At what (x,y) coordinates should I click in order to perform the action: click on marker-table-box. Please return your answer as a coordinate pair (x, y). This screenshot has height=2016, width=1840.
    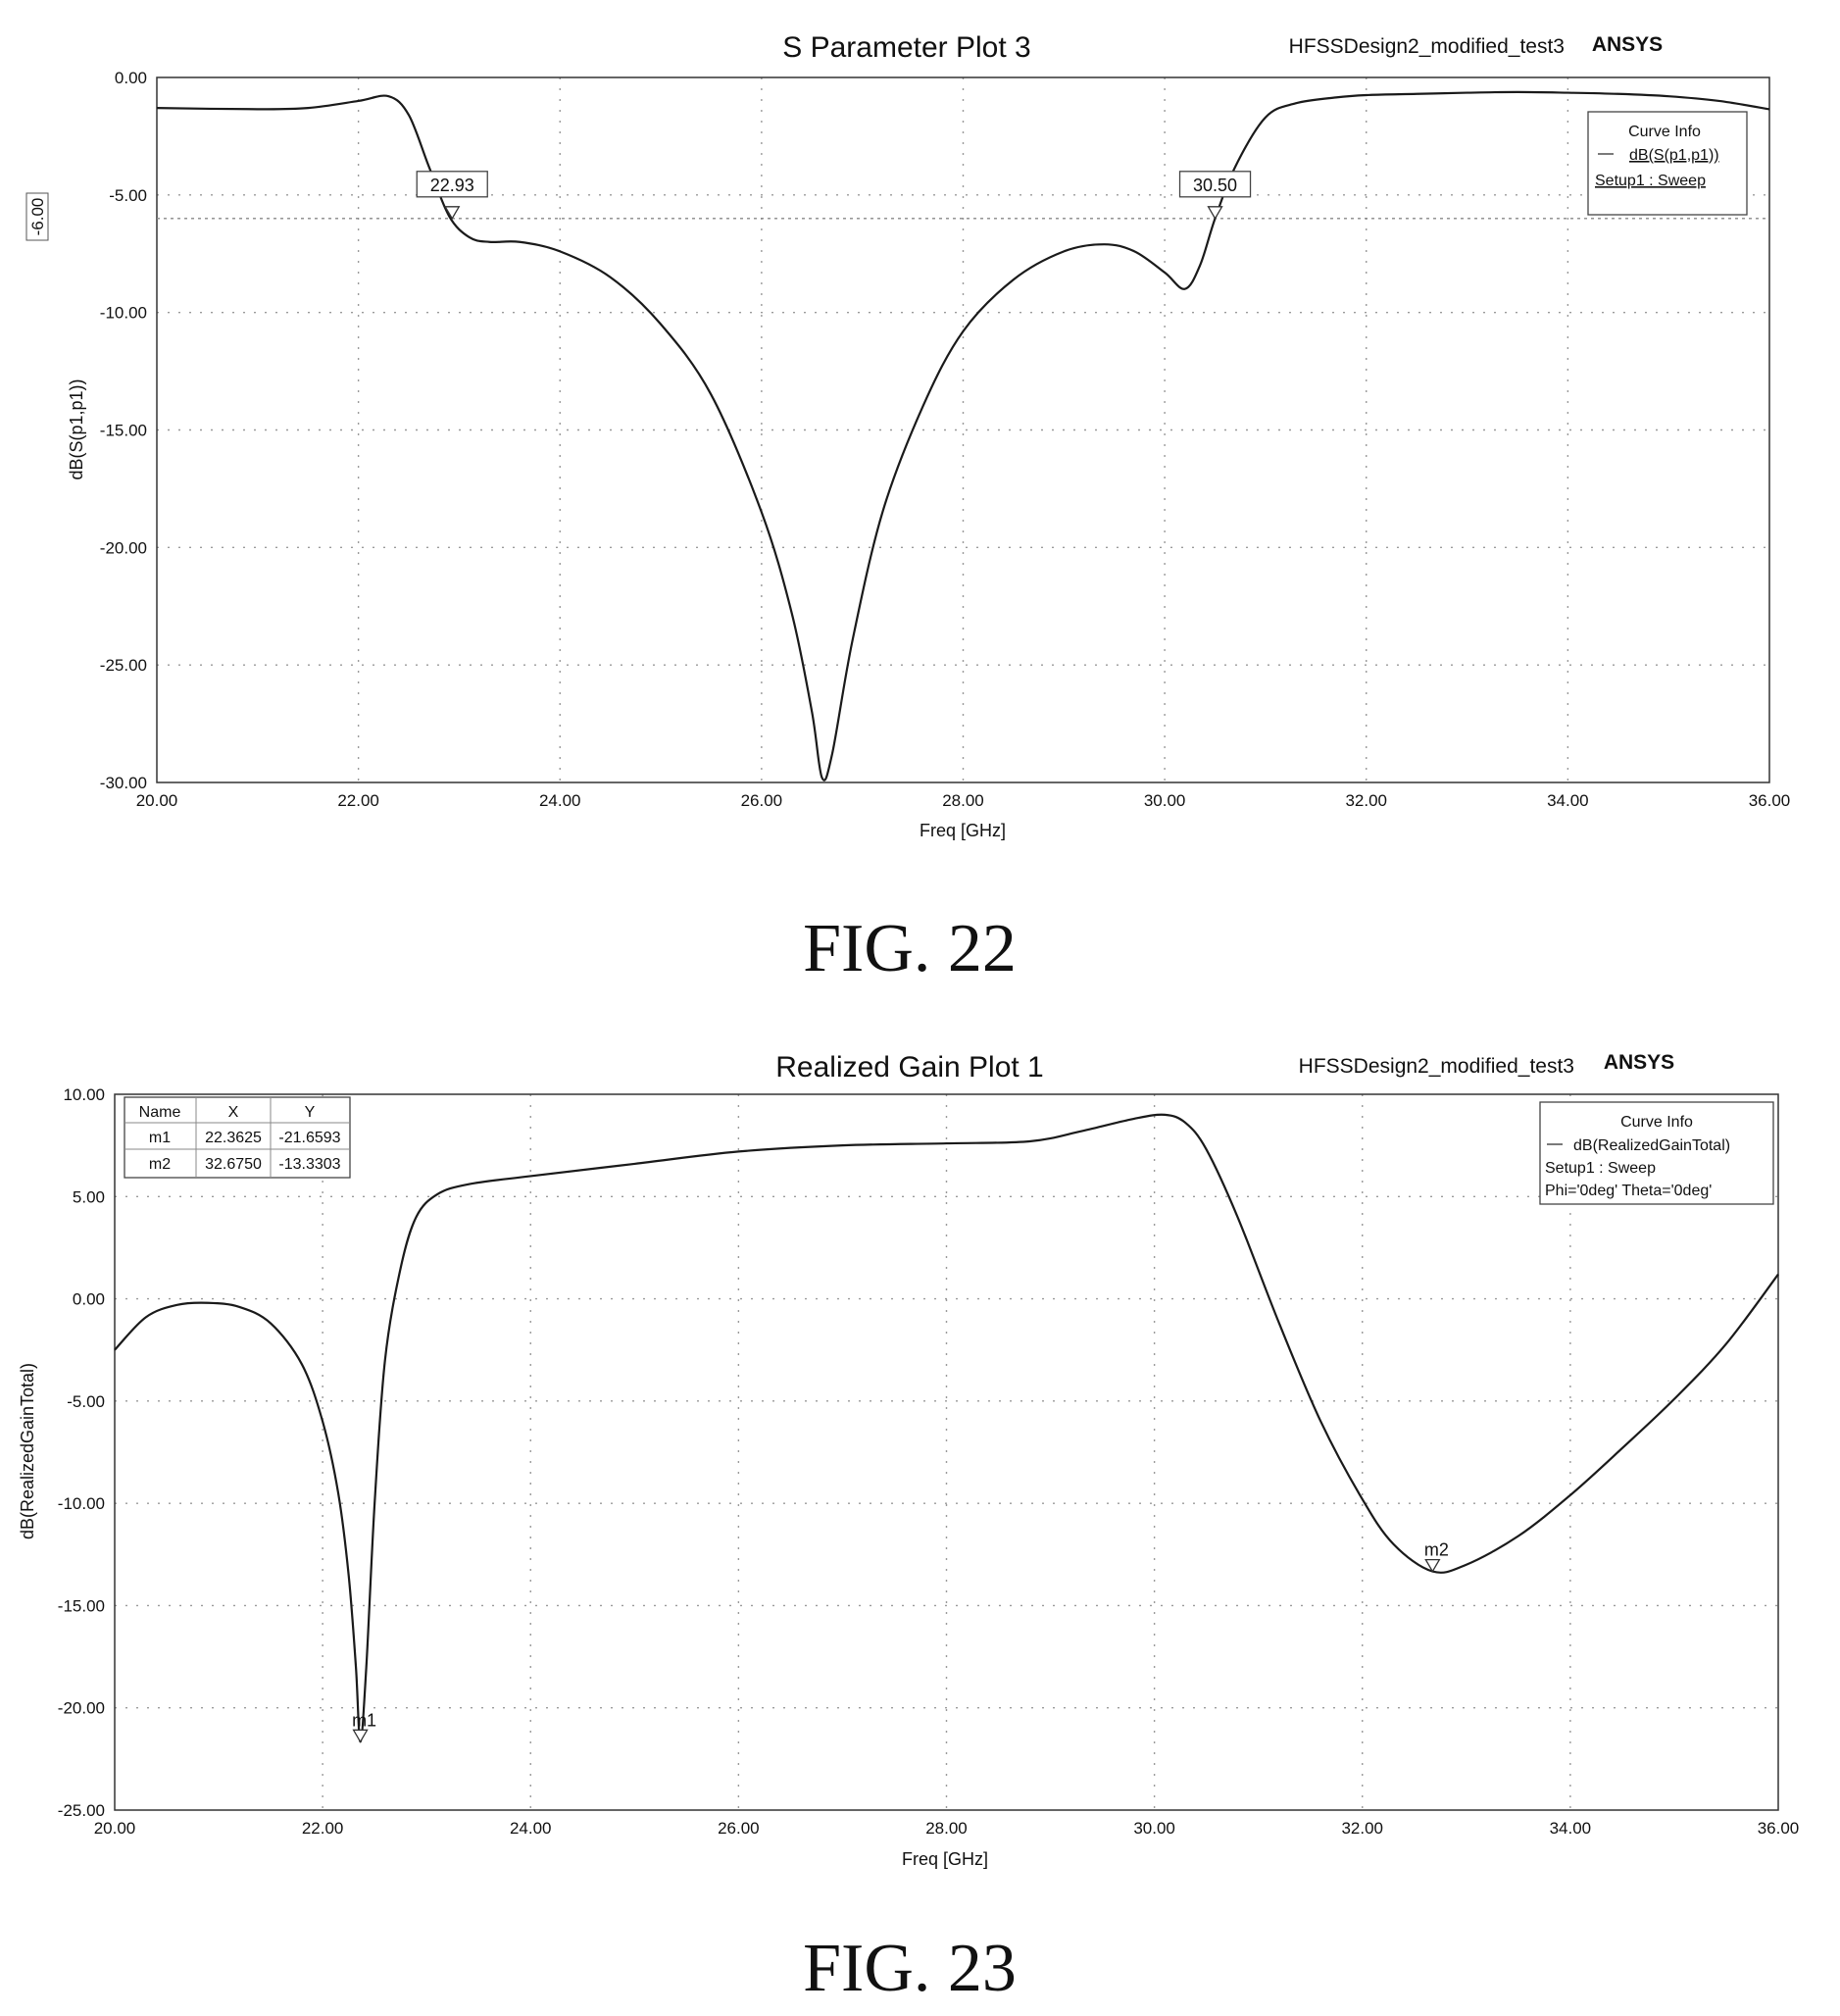
    Looking at the image, I should click on (237, 1137).